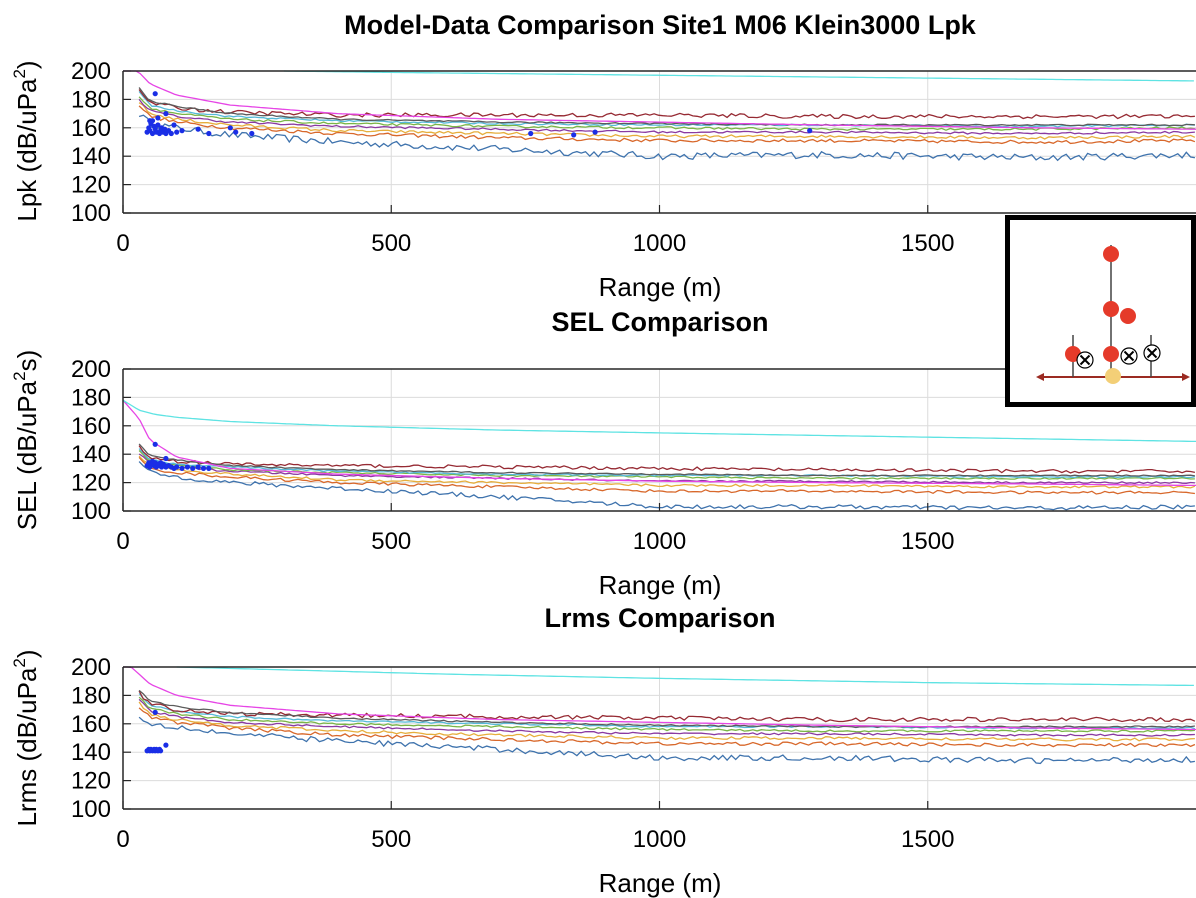 The width and height of the screenshot is (1196, 898). I want to click on inset-arrow-right, so click(1186, 377).